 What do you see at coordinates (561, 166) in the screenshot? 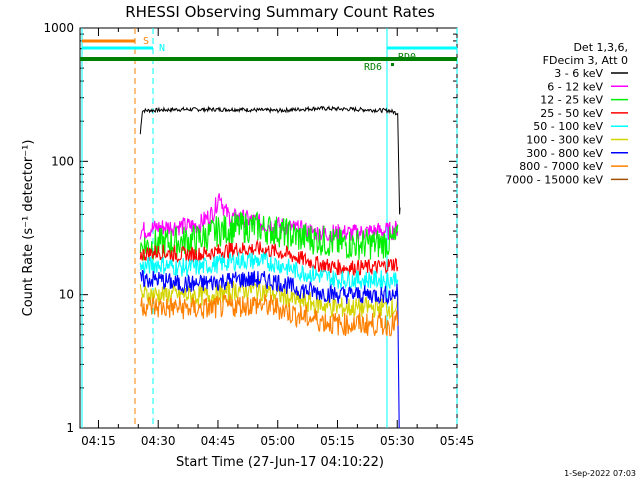
I see `legend-label: 800 - 7000 keV` at bounding box center [561, 166].